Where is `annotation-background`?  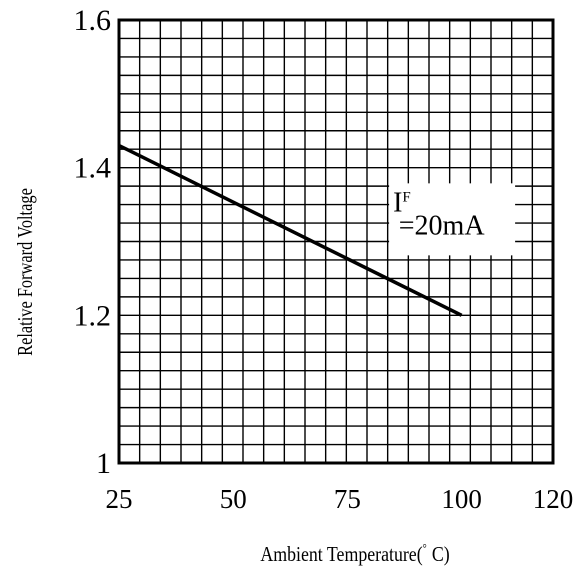
annotation-background is located at coordinates (452, 219).